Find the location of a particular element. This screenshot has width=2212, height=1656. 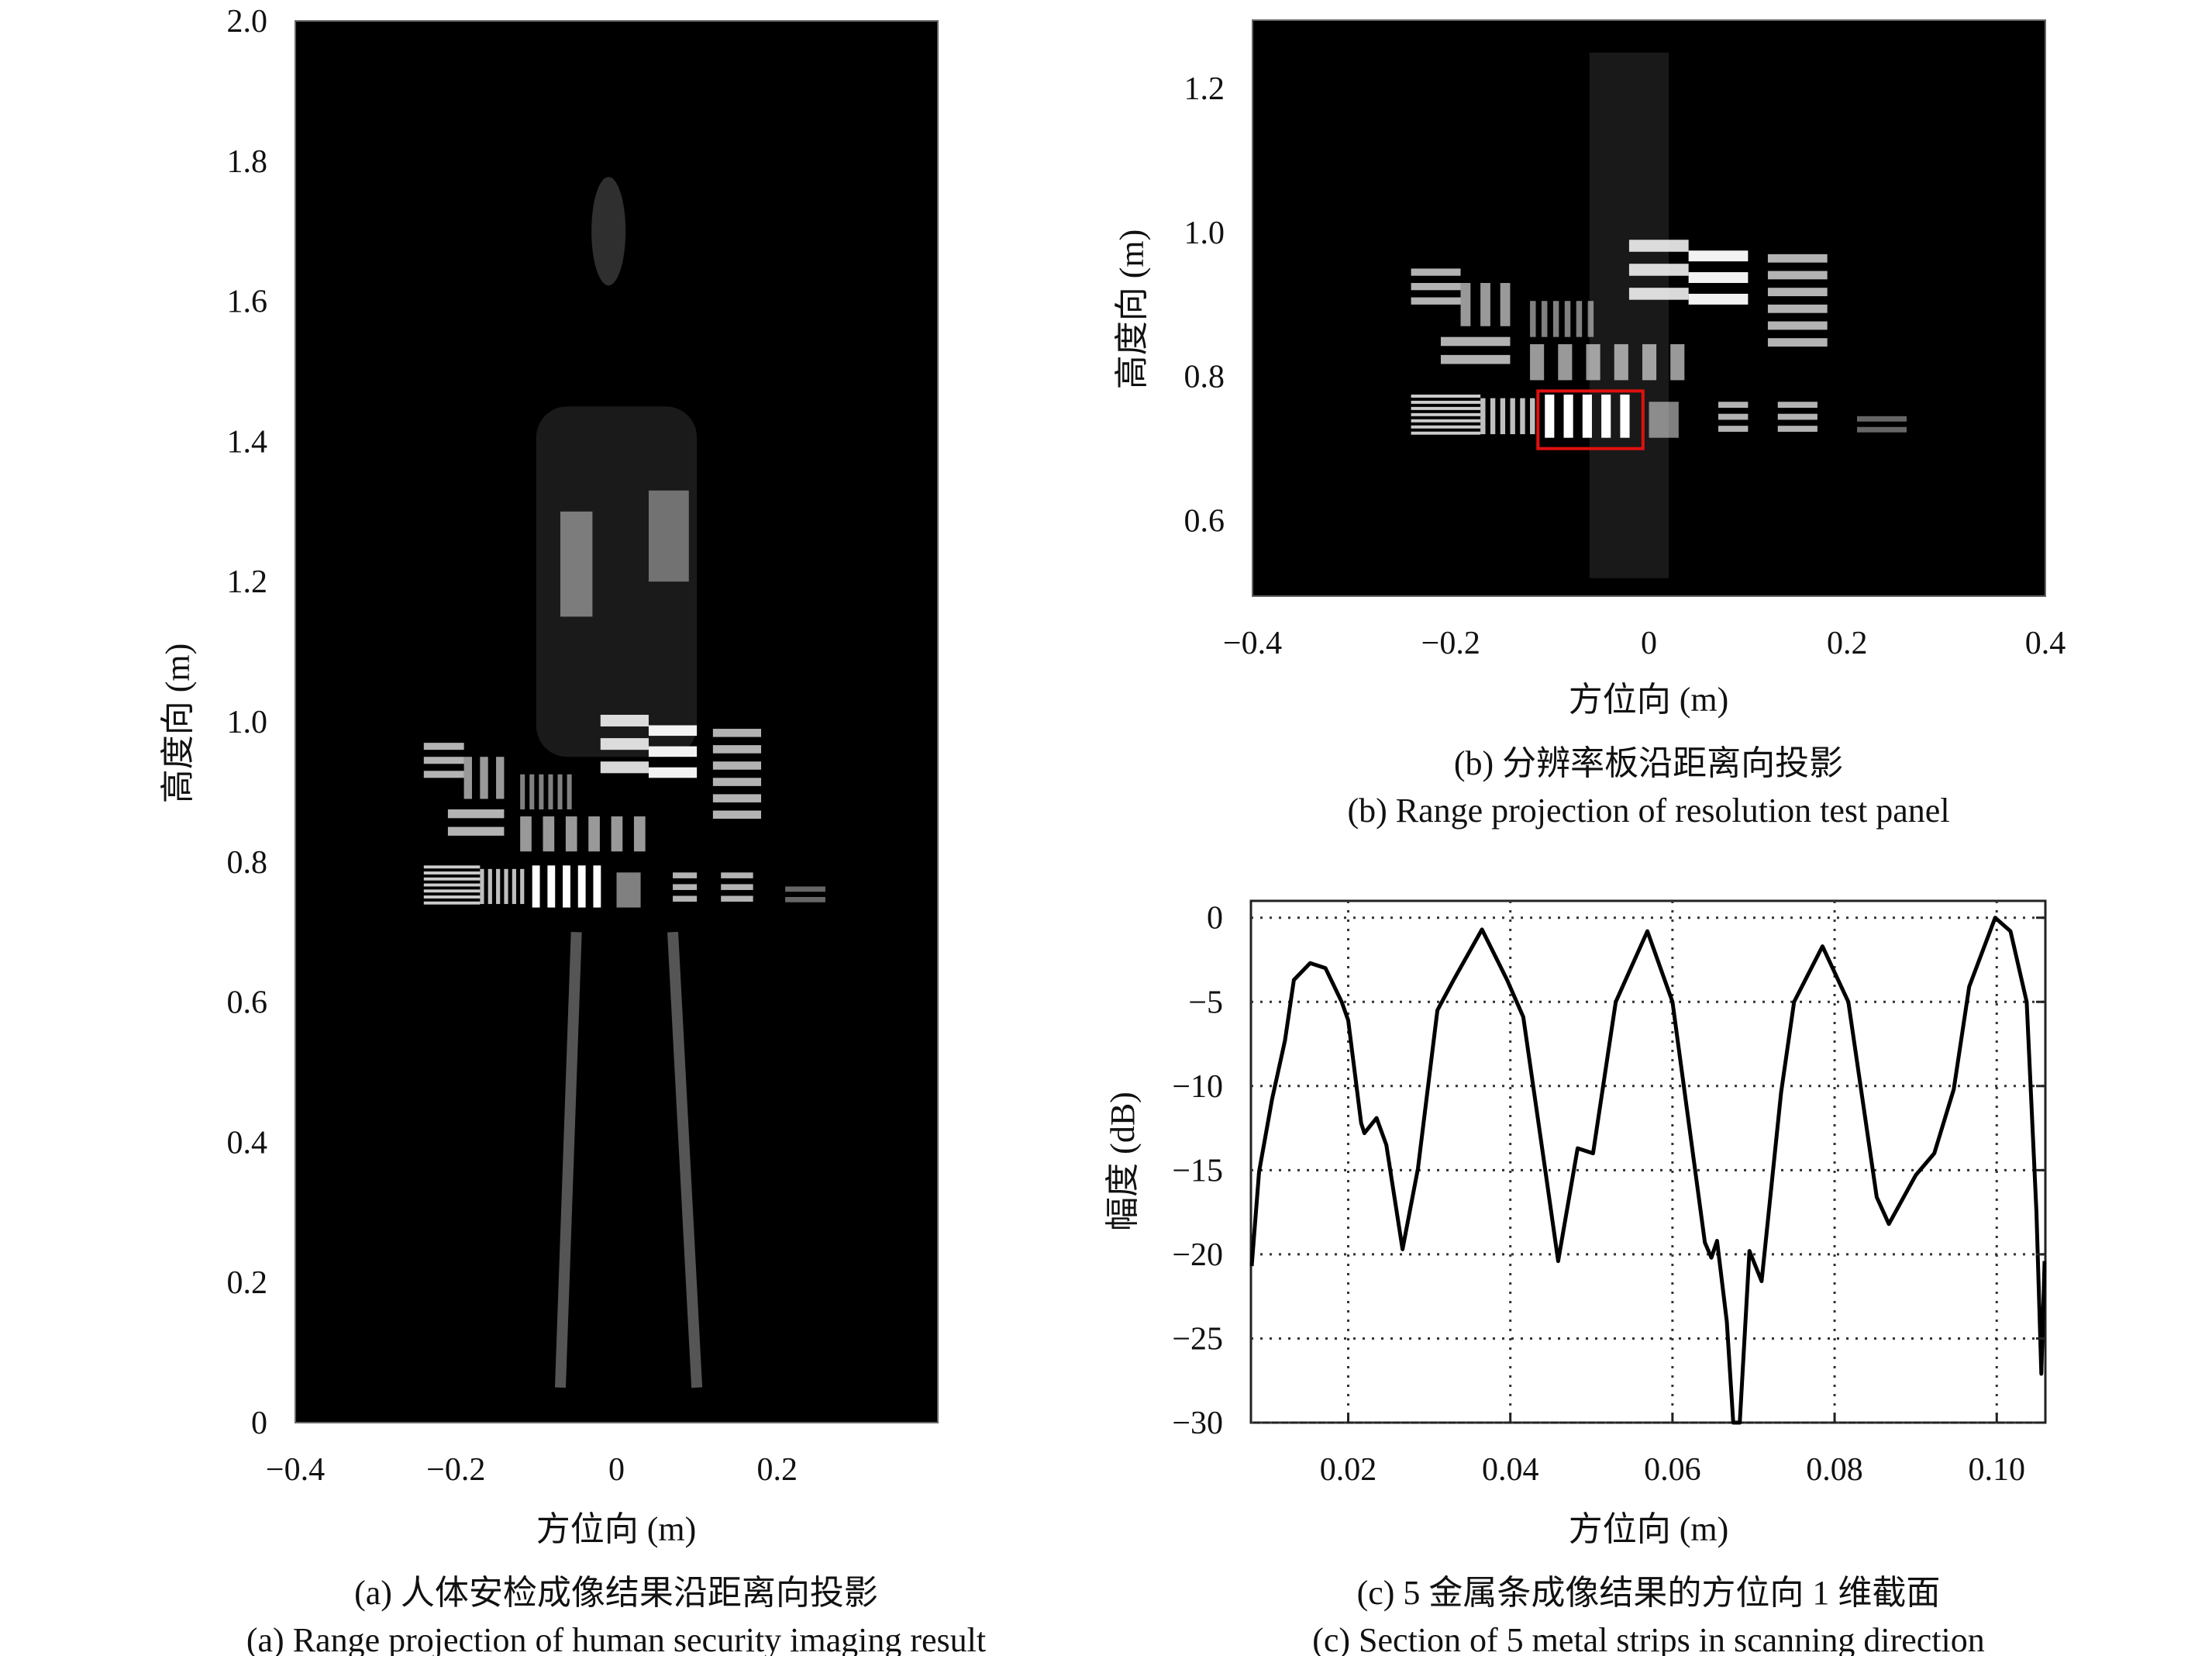

panel-b-xlabel: 方位向 (m) is located at coordinates (1649, 700).